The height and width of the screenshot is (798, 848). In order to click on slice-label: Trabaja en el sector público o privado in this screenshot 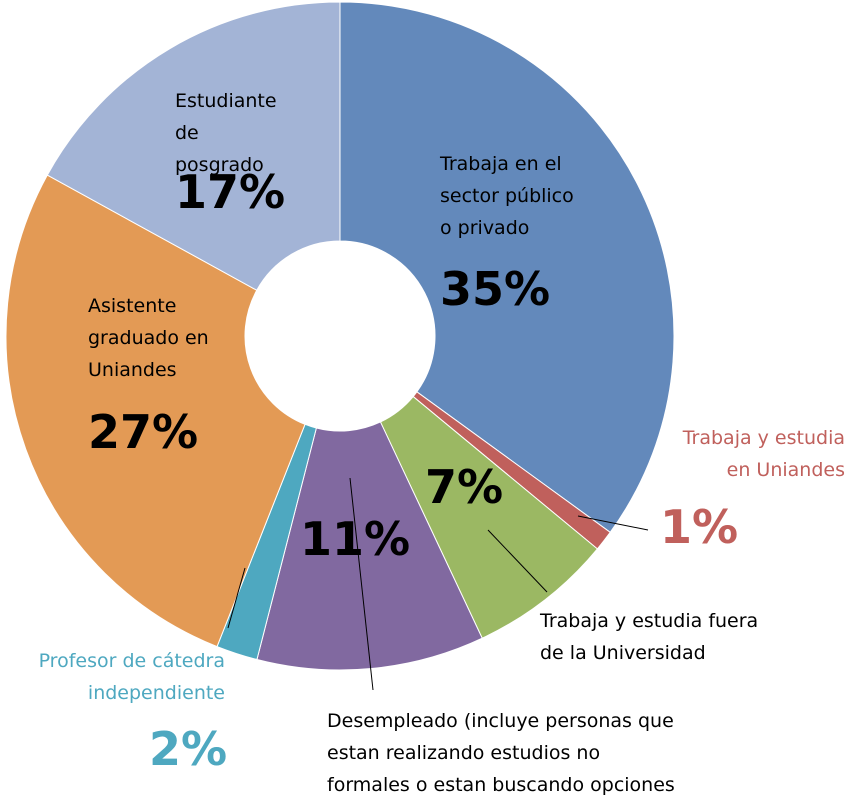, I will do `click(506, 196)`.